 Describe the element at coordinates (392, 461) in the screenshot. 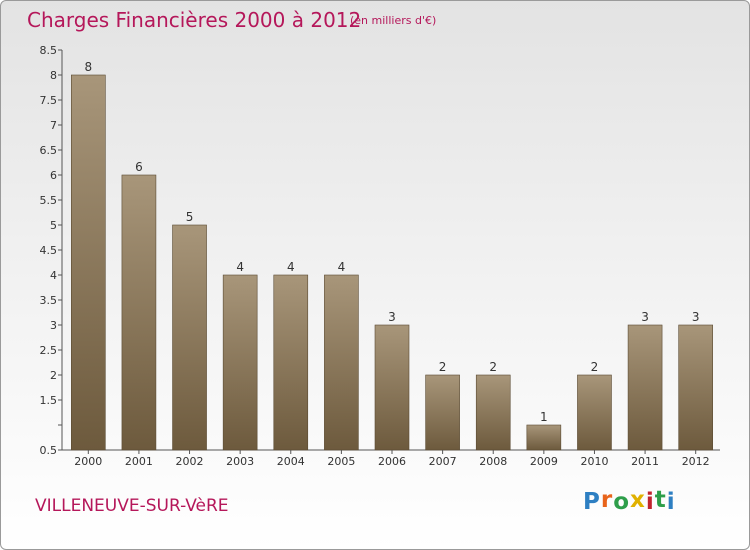

I see `x-tick-label: 2006` at that location.